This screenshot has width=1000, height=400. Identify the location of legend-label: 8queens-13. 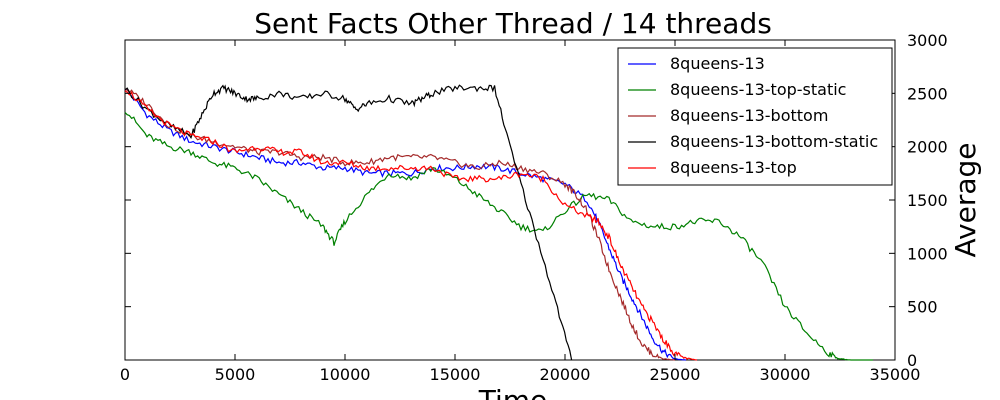
(717, 63).